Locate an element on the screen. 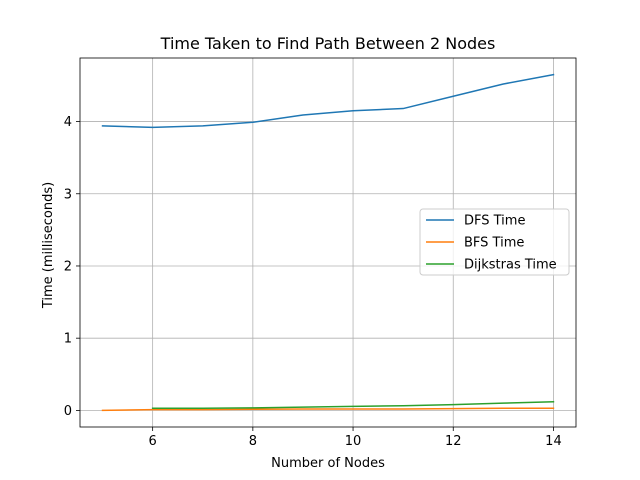 This screenshot has height=480, width=640. x-axis-ticks: 6 8 10 12 14 is located at coordinates (355, 438).